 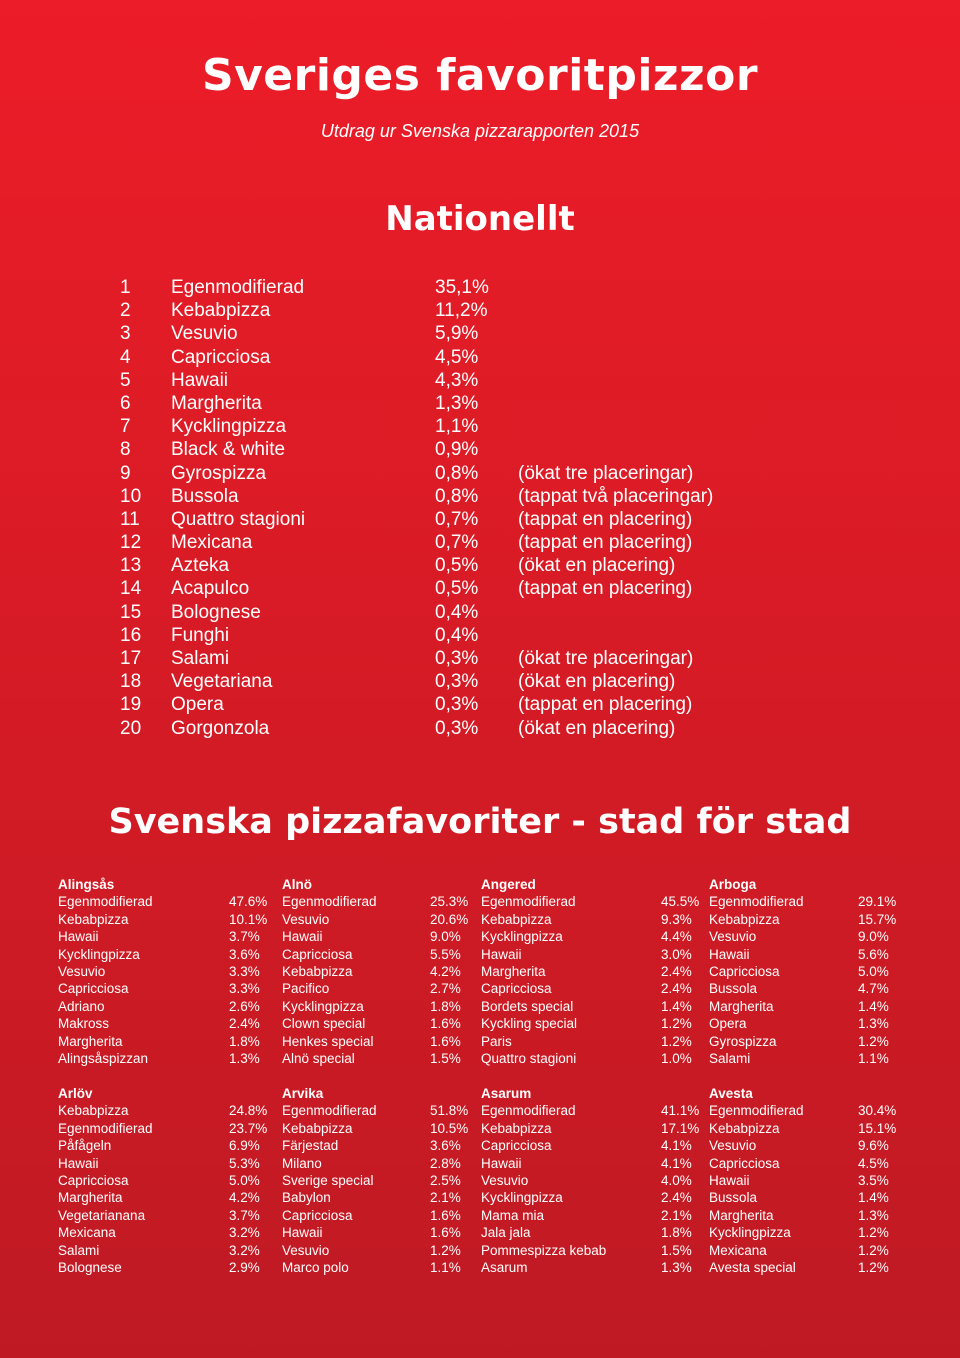 I want to click on city-row: Capricciosa 2.4%, so click(x=586, y=988).